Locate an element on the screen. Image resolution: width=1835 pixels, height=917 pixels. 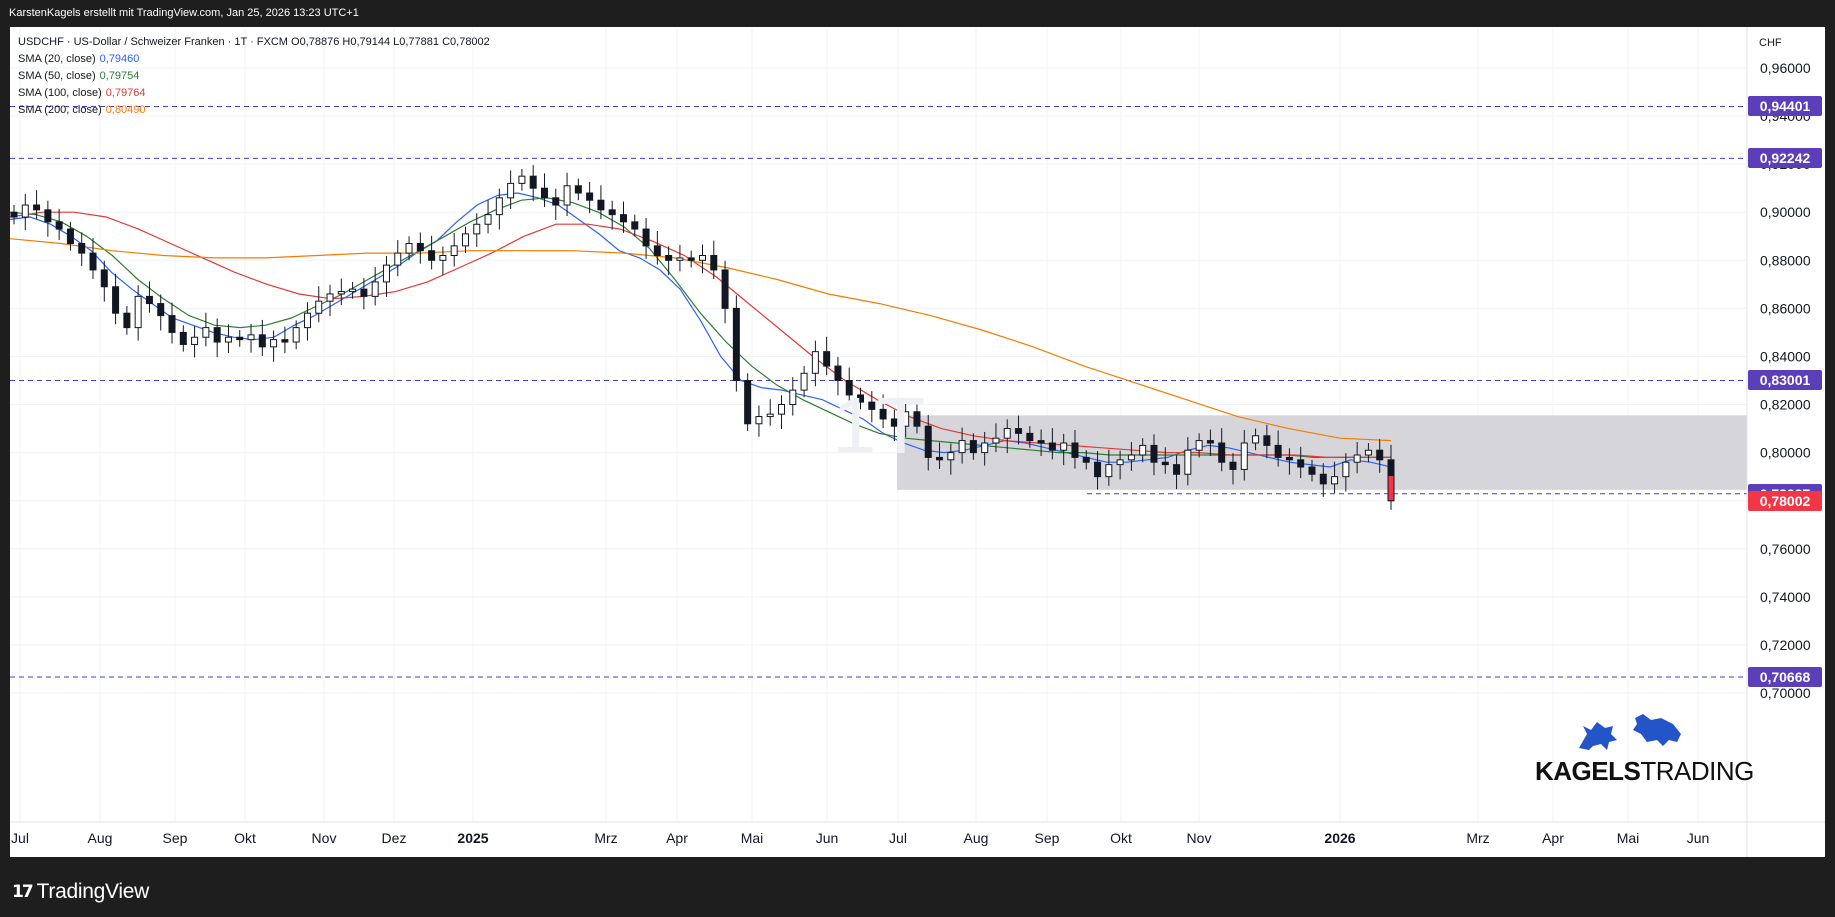
tradingview-logo: 17 TradingView is located at coordinates (80, 892).